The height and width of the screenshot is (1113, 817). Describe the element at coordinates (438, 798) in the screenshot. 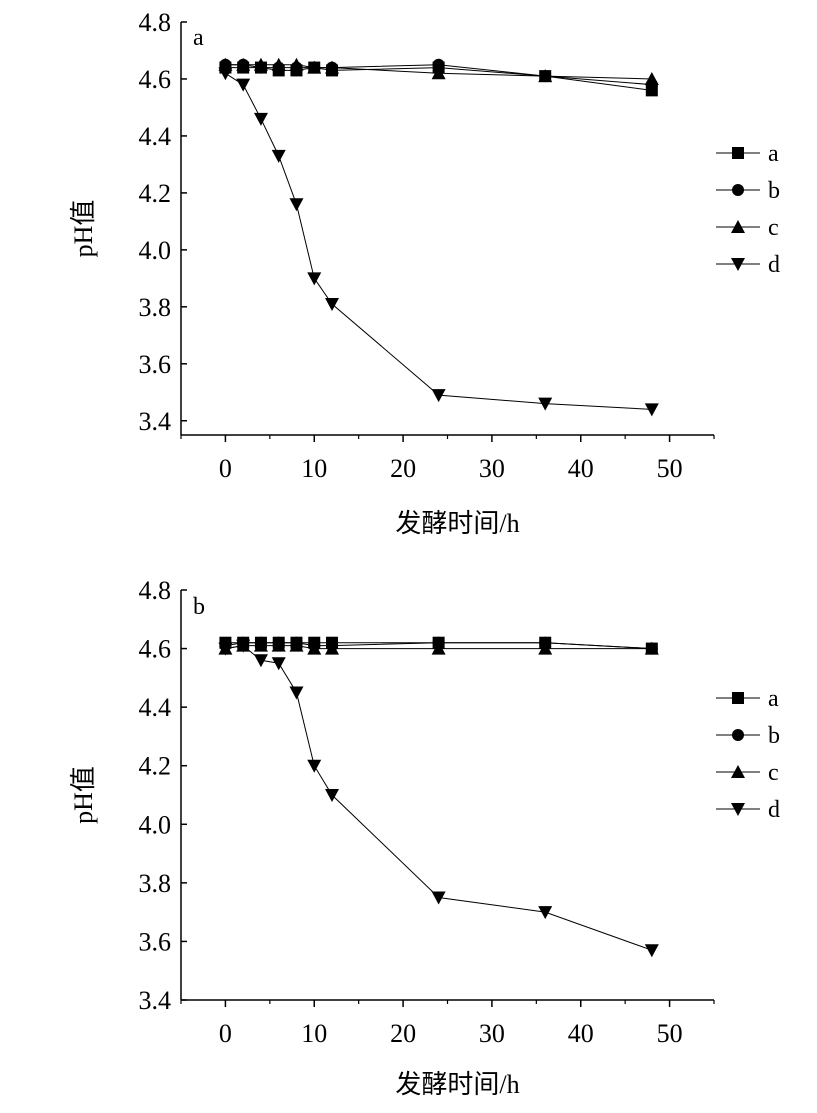

I see `series-d-line` at that location.